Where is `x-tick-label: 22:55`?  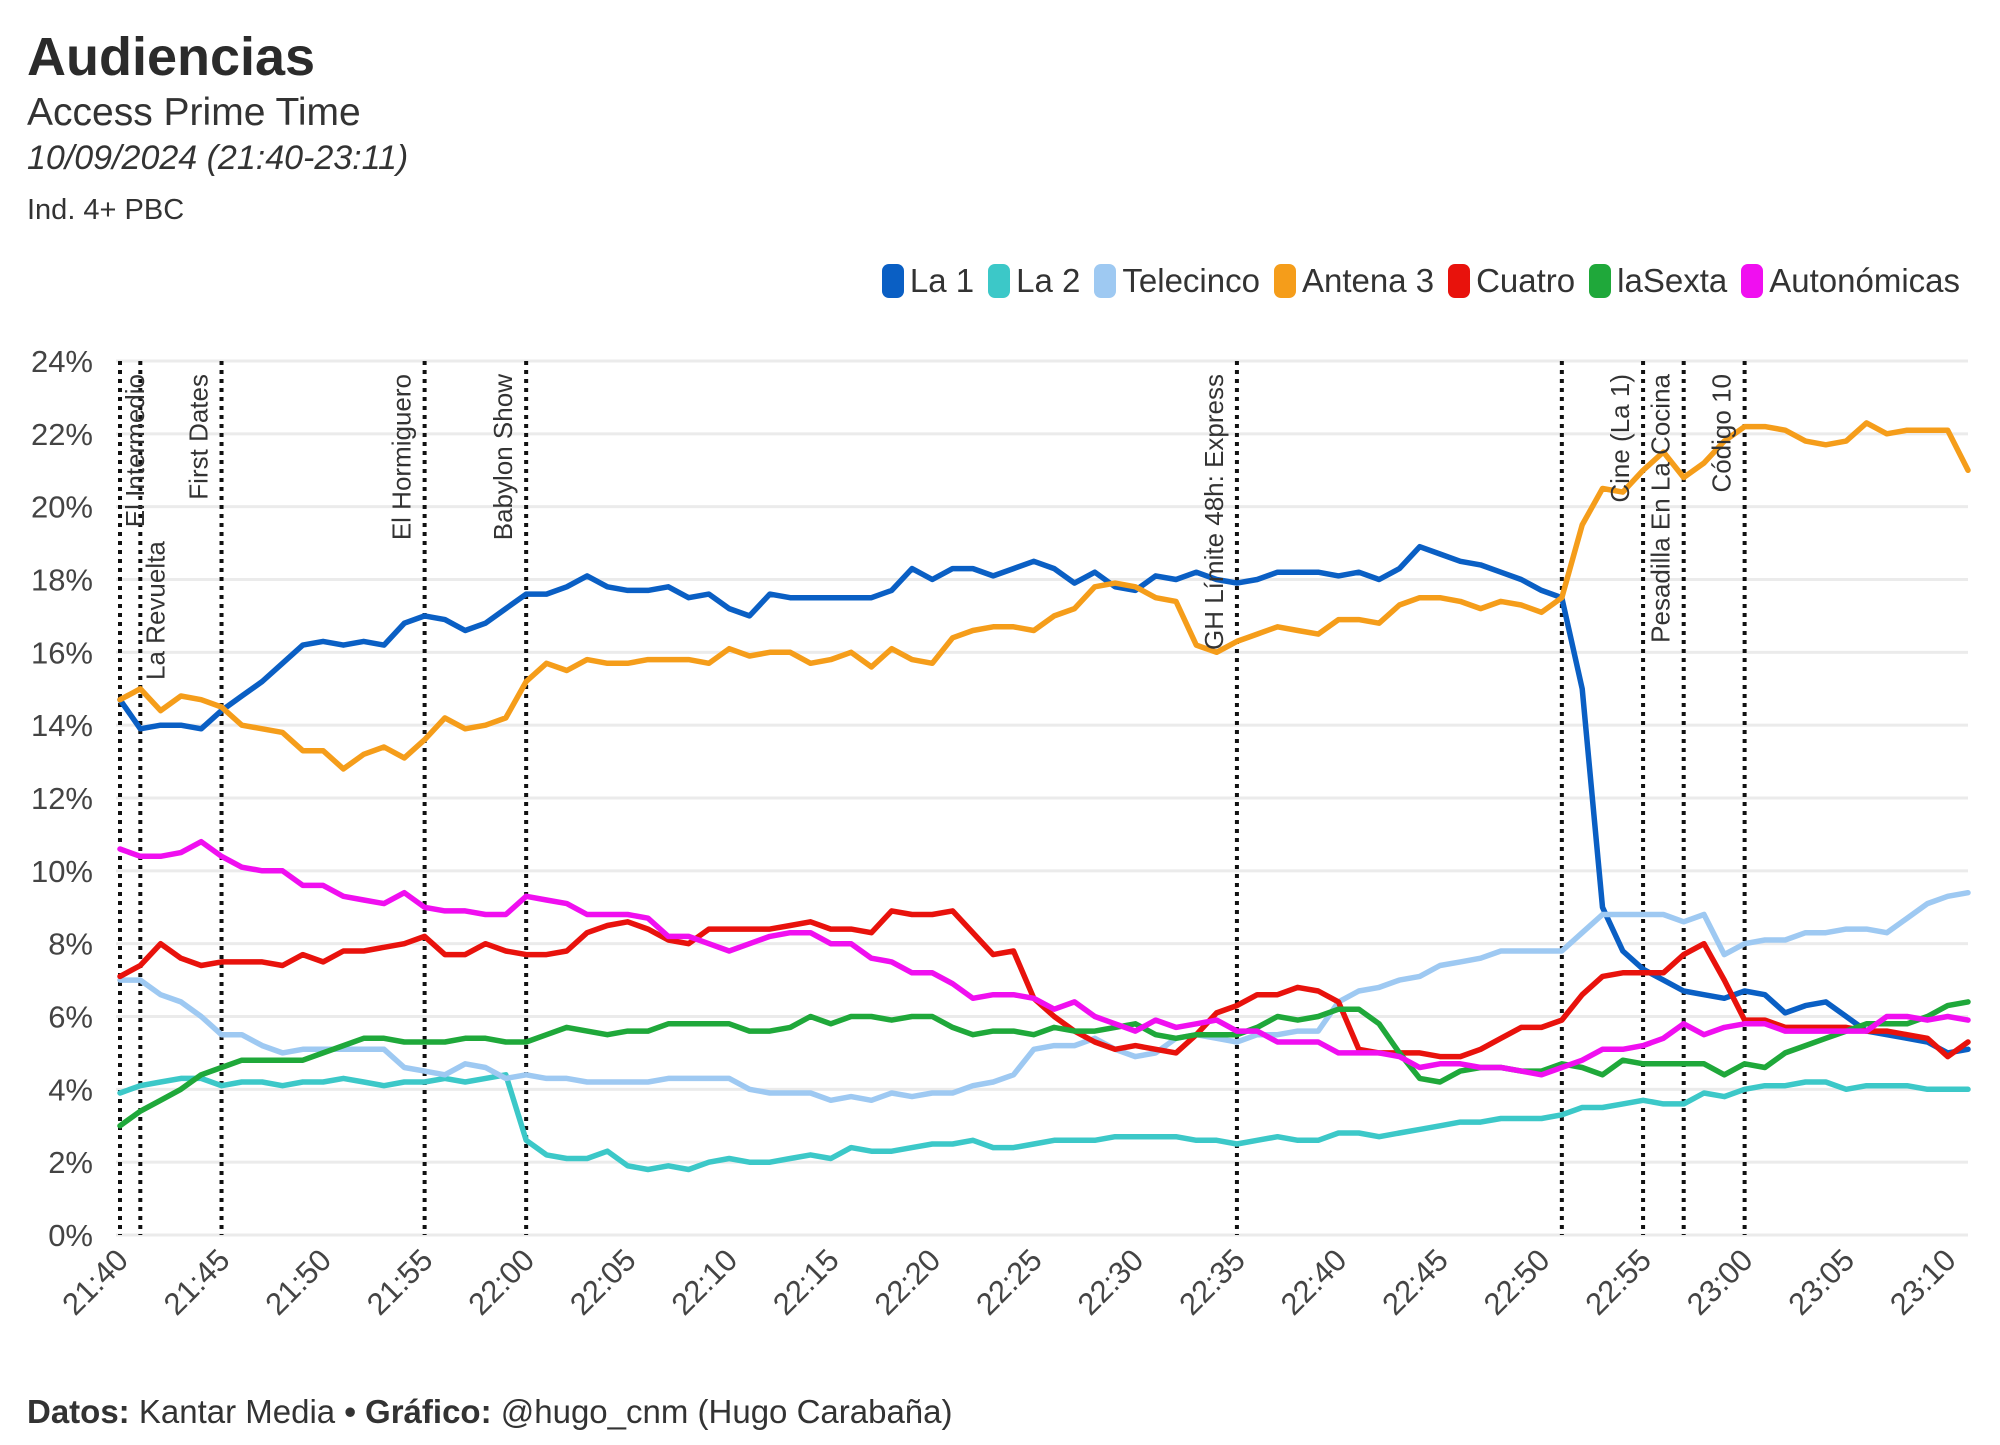
x-tick-label: 22:55 is located at coordinates (1618, 1282).